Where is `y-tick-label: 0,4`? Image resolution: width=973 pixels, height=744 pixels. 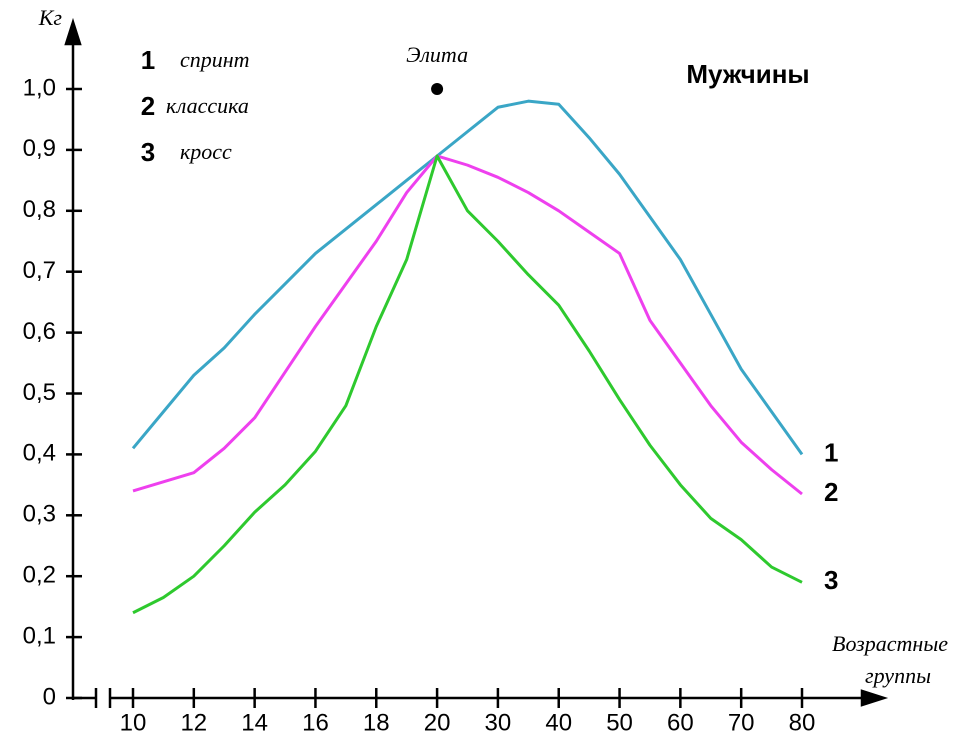 y-tick-label: 0,4 is located at coordinates (39, 453).